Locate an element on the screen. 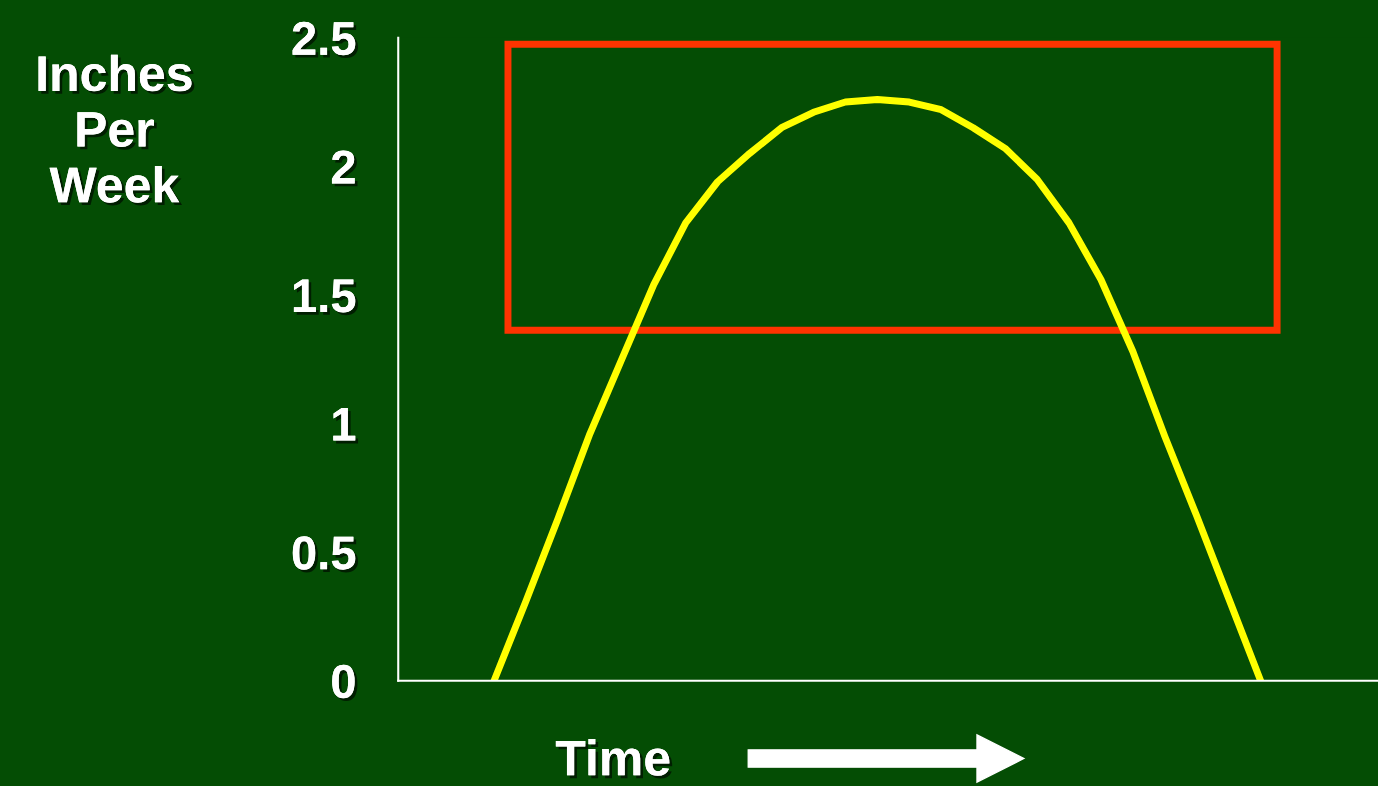  x-axis-title: Time is located at coordinates (614, 759).